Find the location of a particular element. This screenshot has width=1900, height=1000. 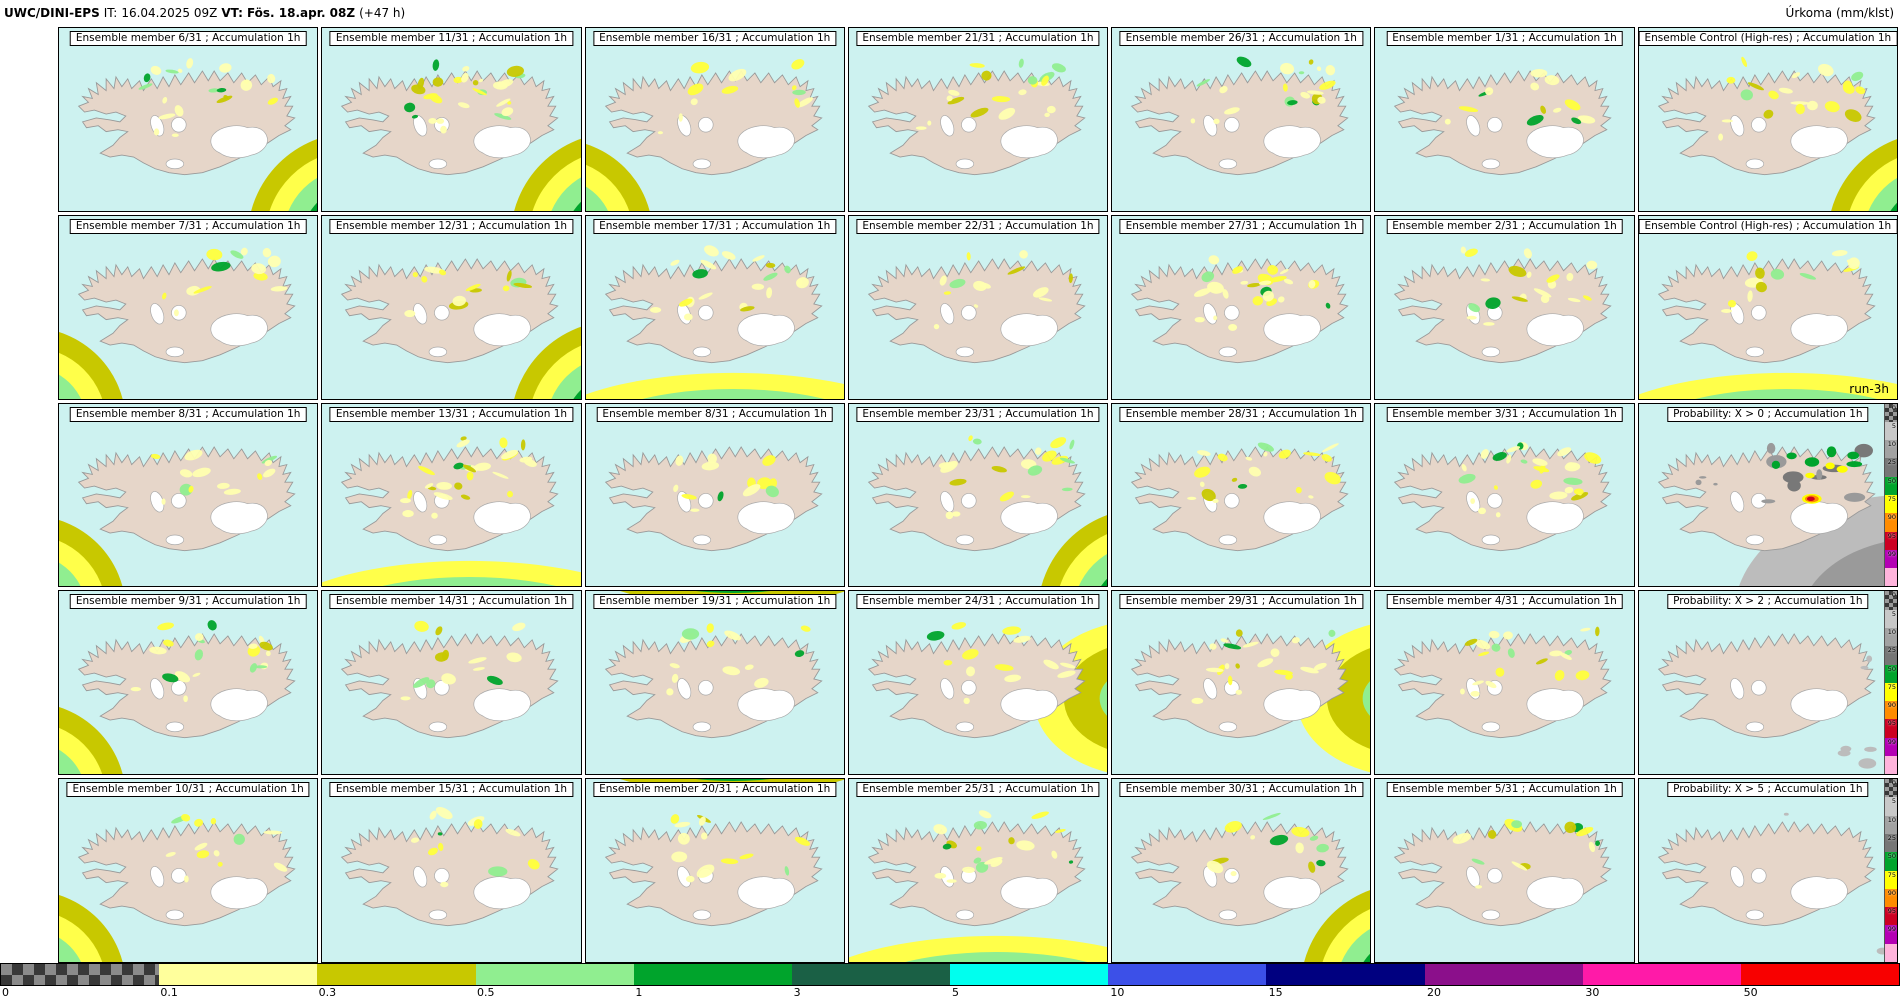

probability-colorbar-label: 75 is located at coordinates (1891, 874).